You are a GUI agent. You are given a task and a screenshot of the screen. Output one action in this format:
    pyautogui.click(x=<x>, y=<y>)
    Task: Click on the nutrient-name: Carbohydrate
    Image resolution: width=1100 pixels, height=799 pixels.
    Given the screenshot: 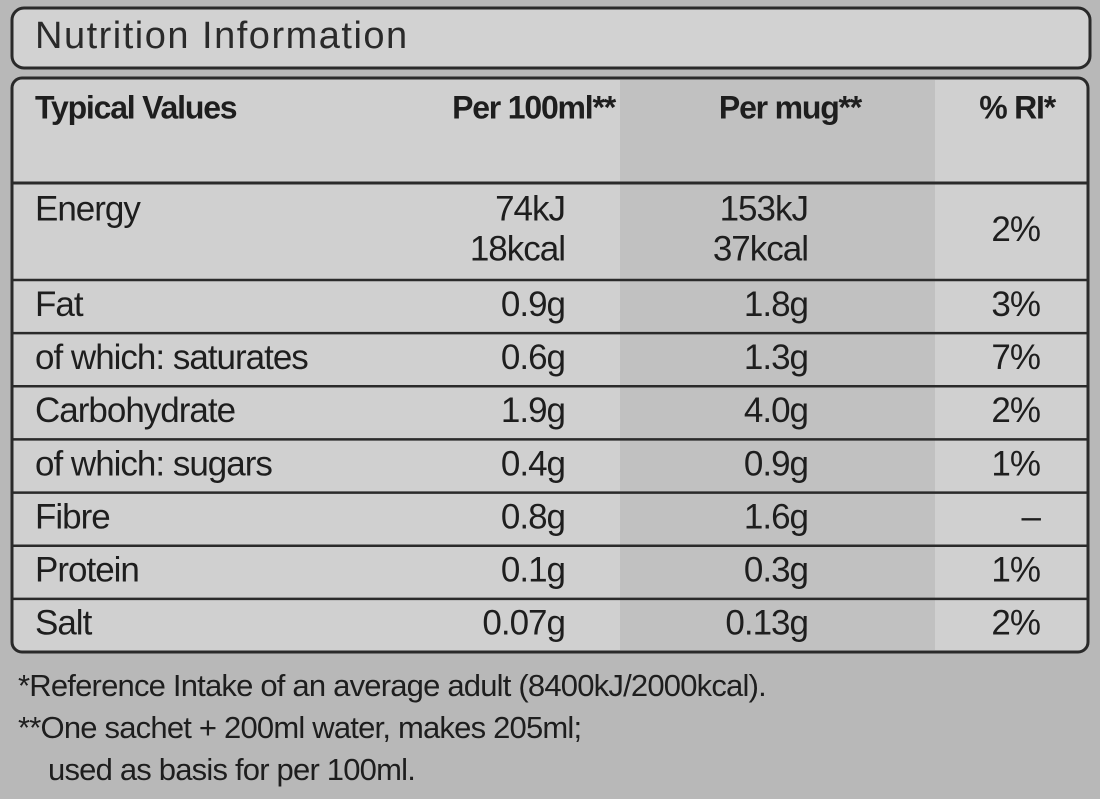 What is the action you would take?
    pyautogui.click(x=135, y=410)
    